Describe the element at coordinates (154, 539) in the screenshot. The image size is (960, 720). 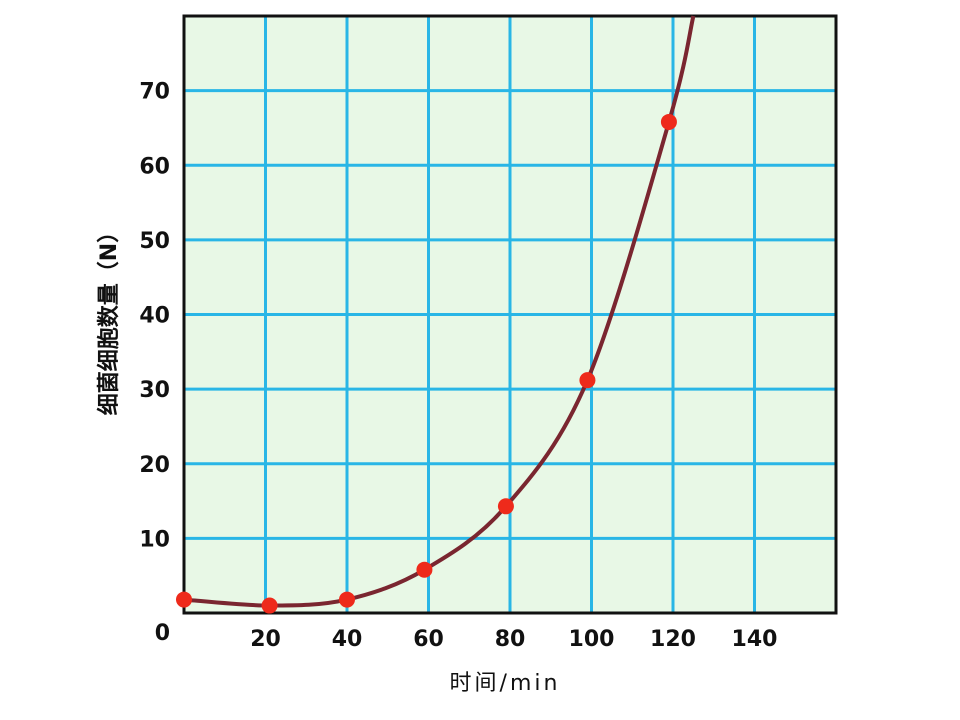
I see `y-tick-label: 10` at that location.